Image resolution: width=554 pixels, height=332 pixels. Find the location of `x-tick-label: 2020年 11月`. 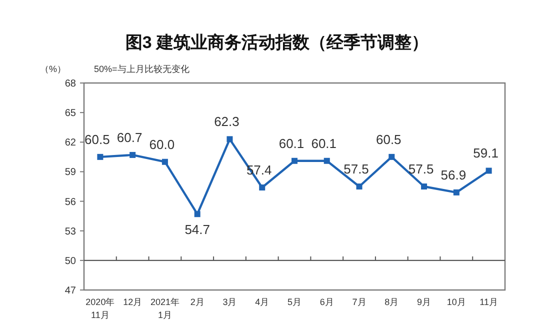

x-tick-label: 2020年 11月 is located at coordinates (100, 308).